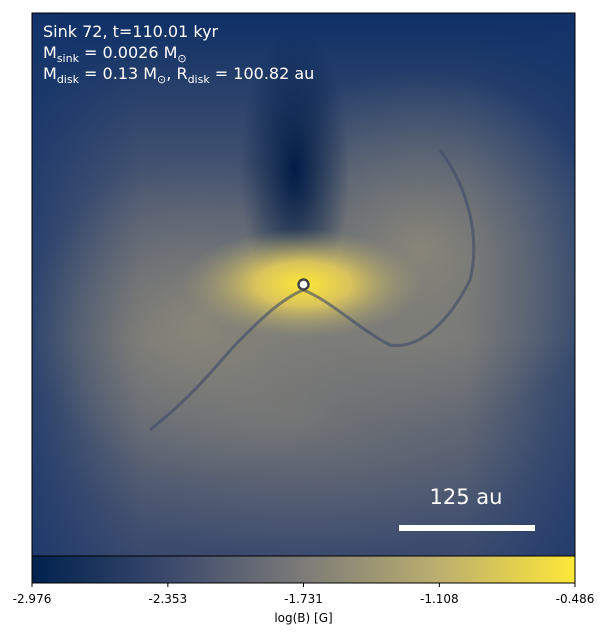 This screenshot has width=607, height=640. I want to click on annotation-subscript: sink, so click(68, 58).